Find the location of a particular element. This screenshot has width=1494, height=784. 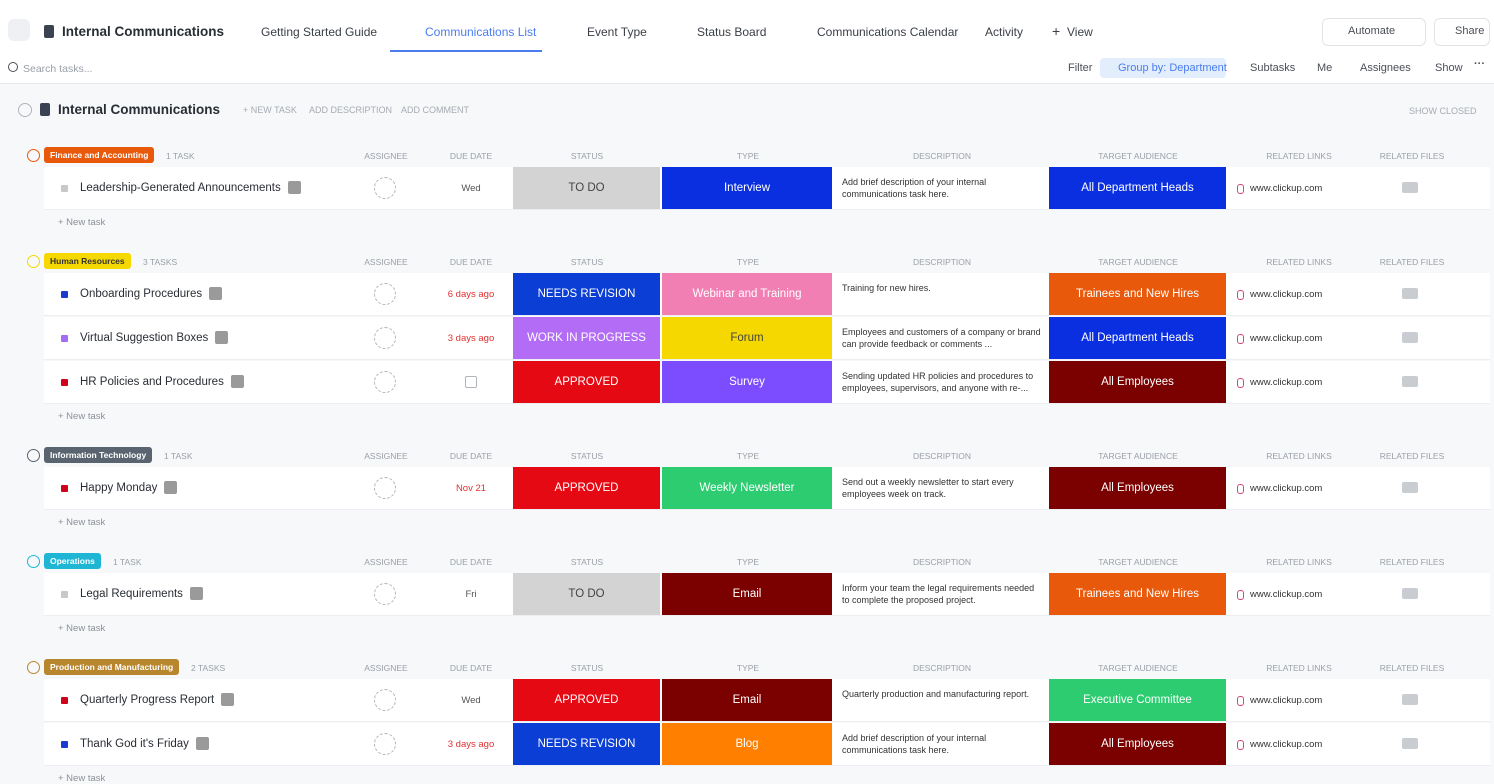

audience-cell: Executive Committee is located at coordinates (1137, 700).